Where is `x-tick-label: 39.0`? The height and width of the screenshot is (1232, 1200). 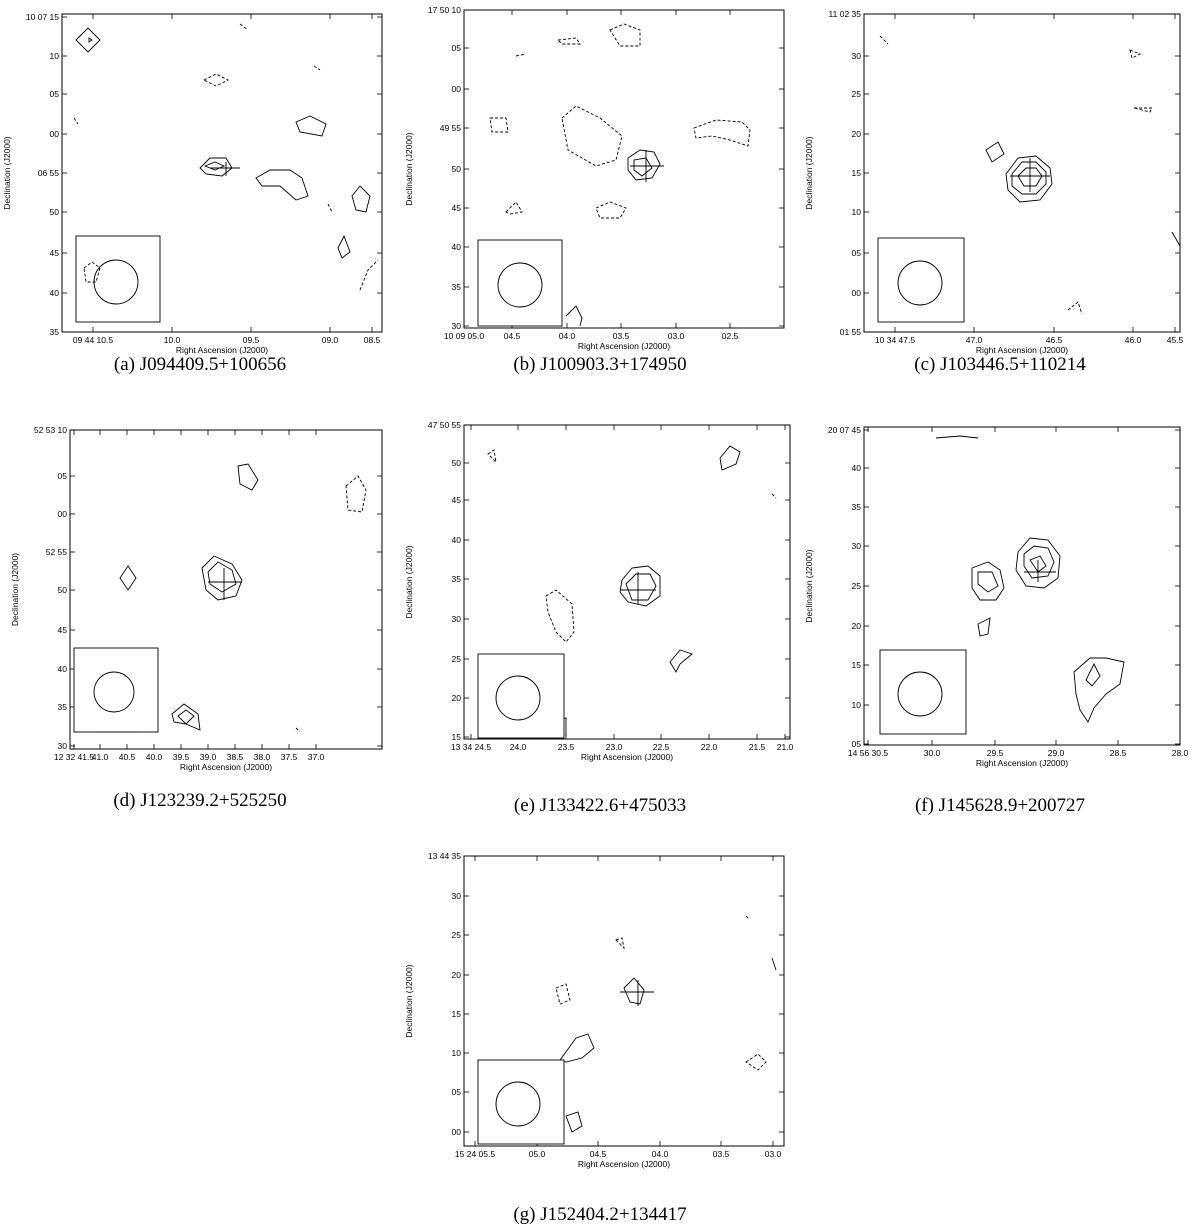 x-tick-label: 39.0 is located at coordinates (208, 757).